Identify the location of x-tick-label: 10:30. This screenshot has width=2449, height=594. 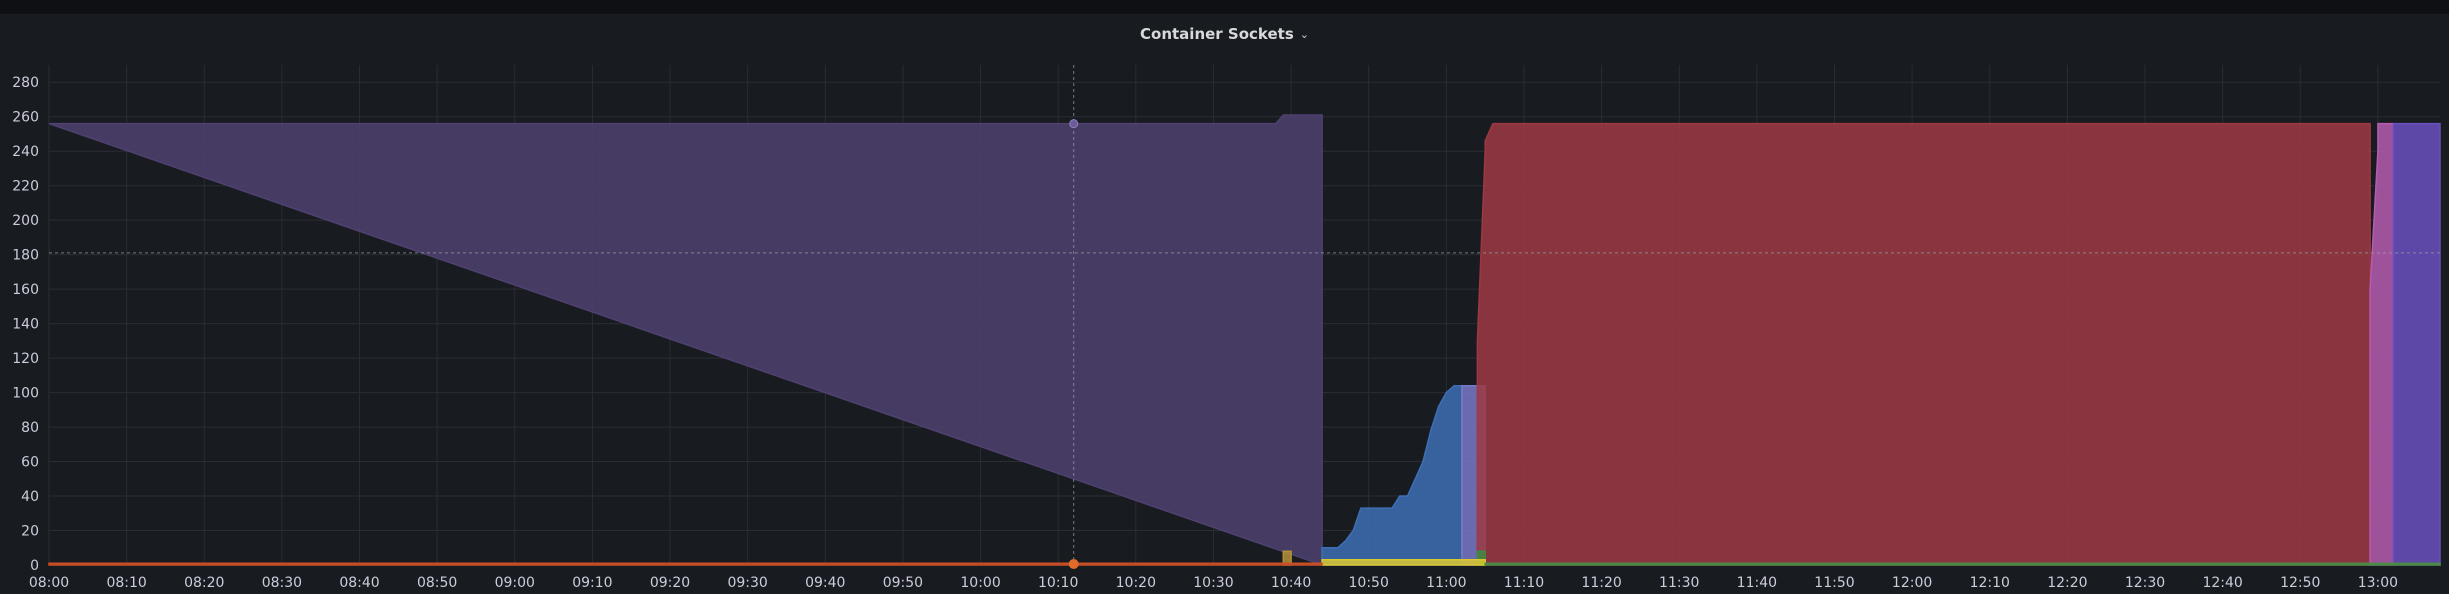
(1213, 583).